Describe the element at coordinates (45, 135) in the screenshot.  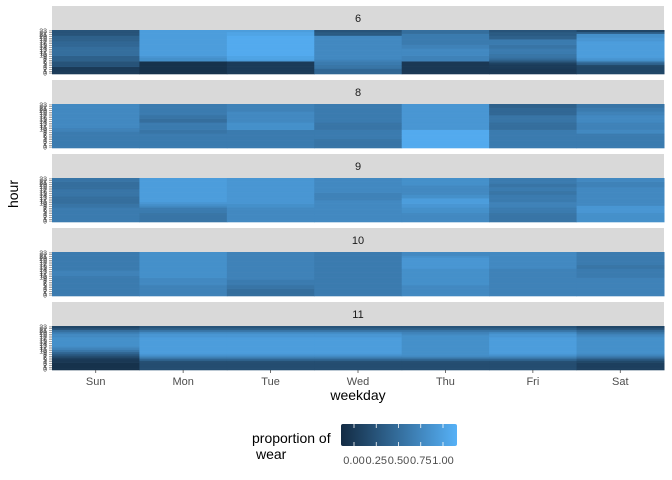
I see `y-tick-label: 7` at that location.